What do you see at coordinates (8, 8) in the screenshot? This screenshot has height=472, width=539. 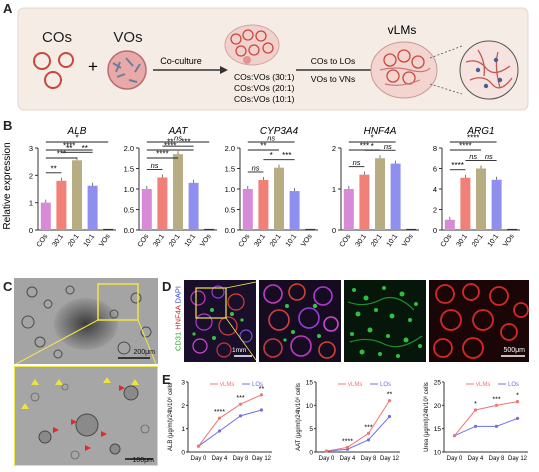 I see `panel-label-a: A` at bounding box center [8, 8].